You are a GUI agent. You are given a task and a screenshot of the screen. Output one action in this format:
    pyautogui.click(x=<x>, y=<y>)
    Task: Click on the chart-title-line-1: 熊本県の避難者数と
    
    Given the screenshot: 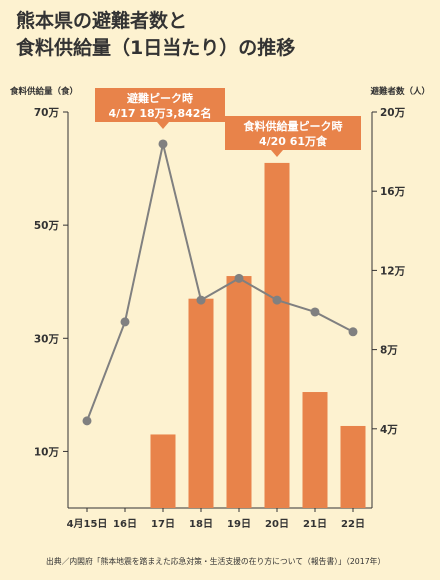 What is the action you would take?
    pyautogui.click(x=102, y=21)
    